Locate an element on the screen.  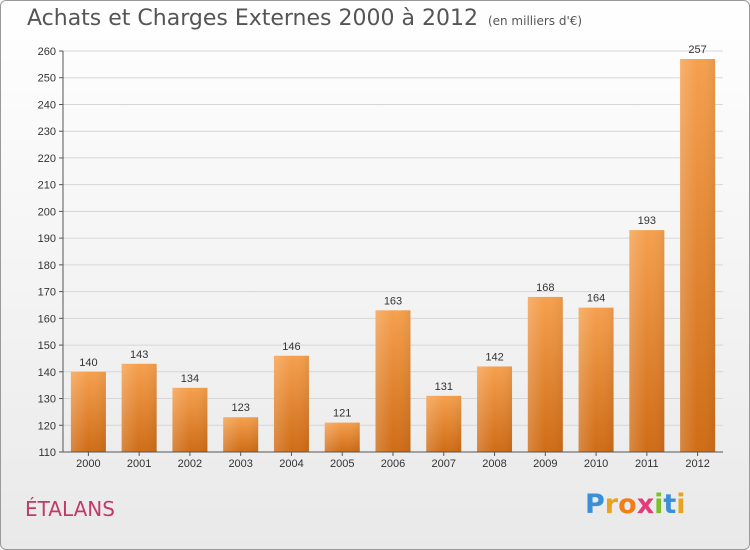
y-tick-label: 200 is located at coordinates (47, 212).